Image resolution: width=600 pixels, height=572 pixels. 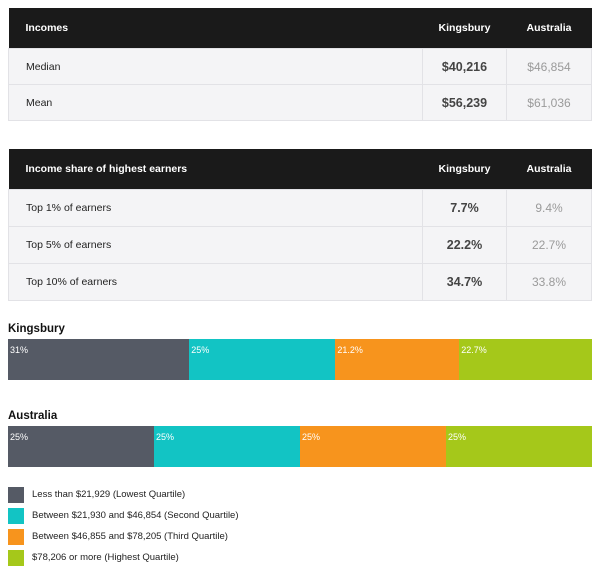 What do you see at coordinates (549, 102) in the screenshot?
I see `australia-value: $61,036` at bounding box center [549, 102].